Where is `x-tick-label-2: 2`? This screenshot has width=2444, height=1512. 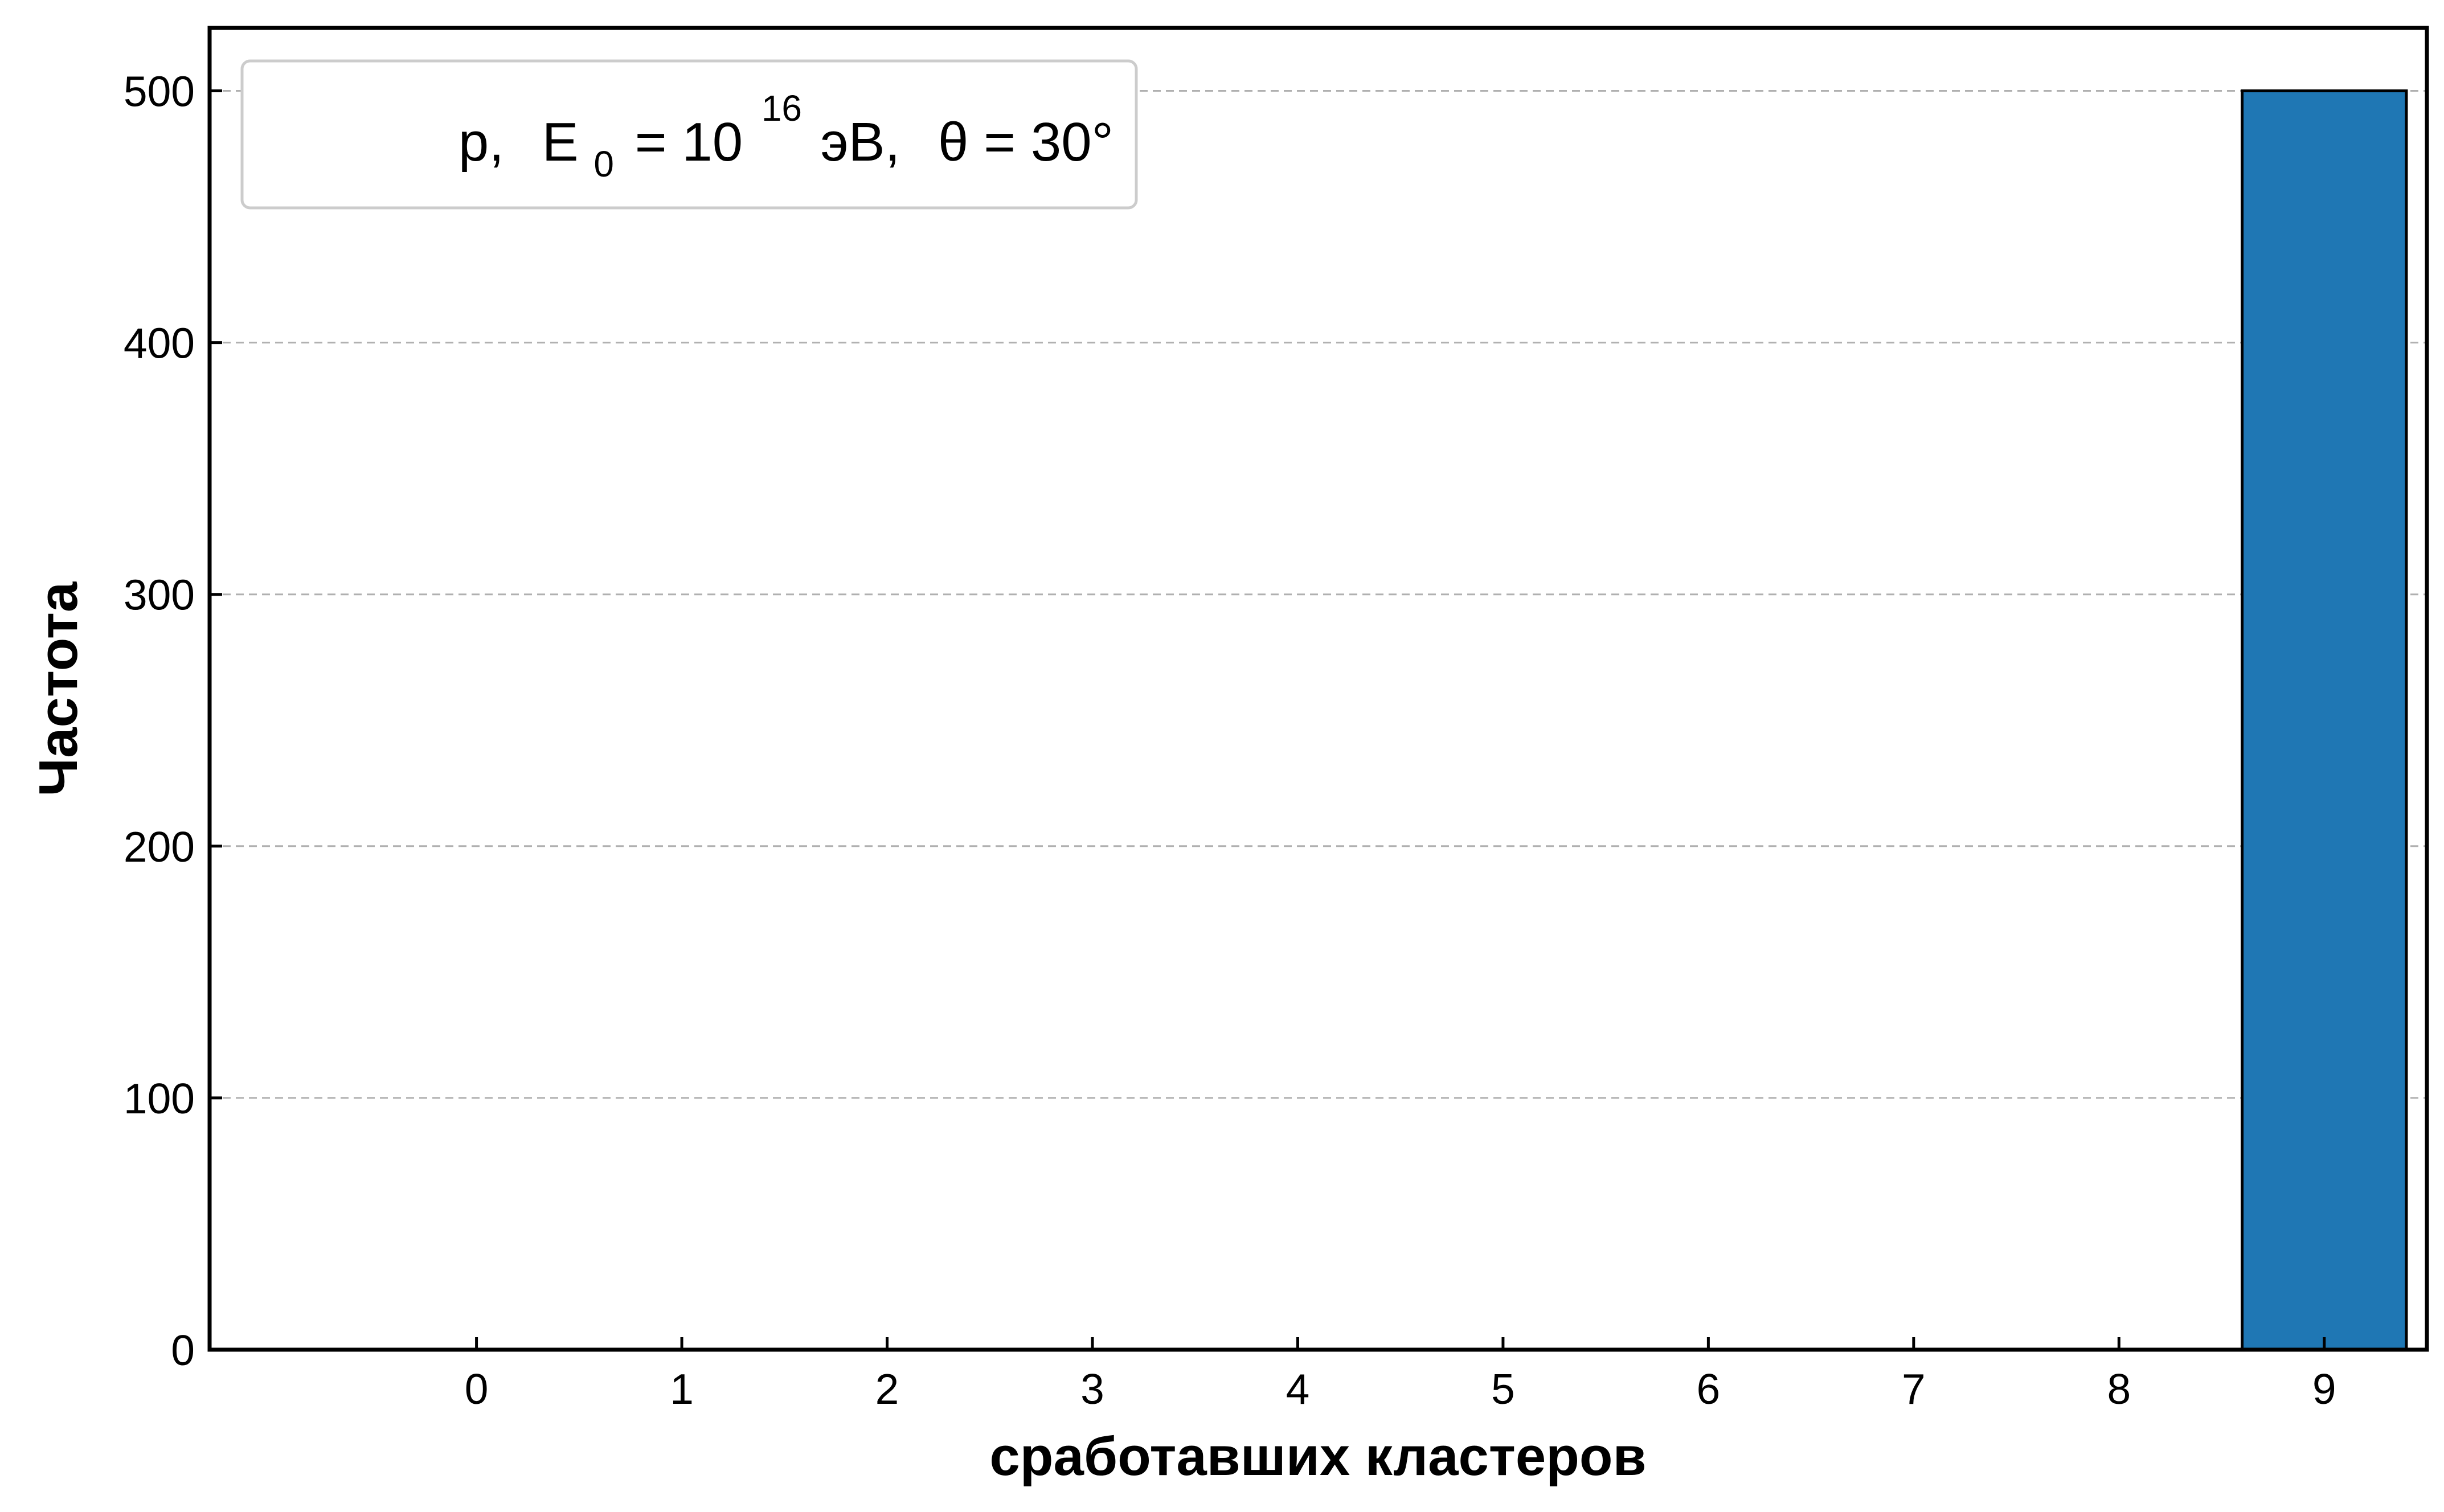
x-tick-label-2: 2 is located at coordinates (887, 1389).